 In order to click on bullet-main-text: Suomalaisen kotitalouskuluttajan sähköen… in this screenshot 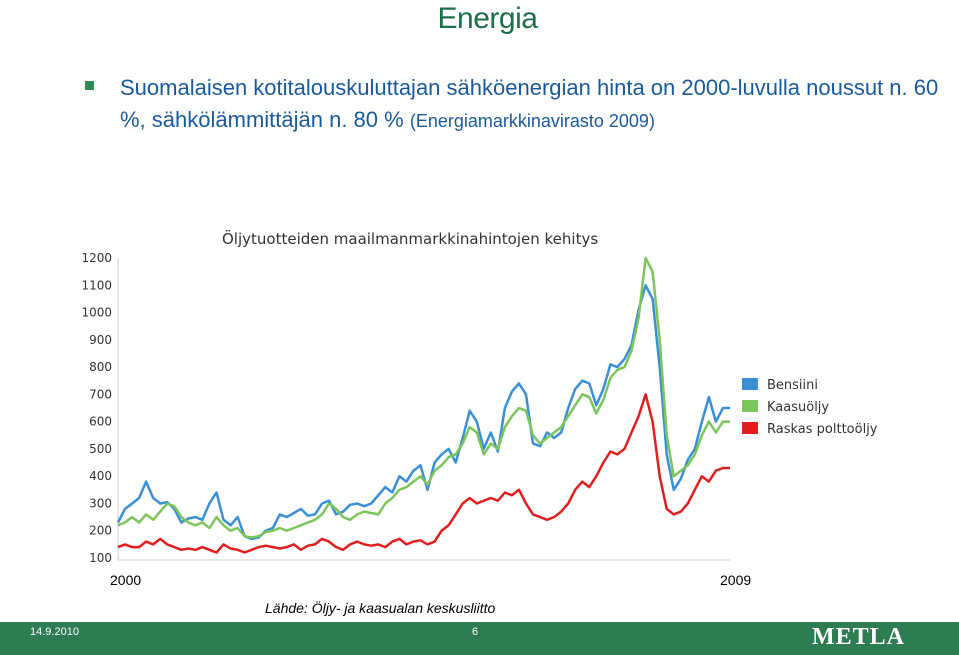, I will do `click(529, 103)`.